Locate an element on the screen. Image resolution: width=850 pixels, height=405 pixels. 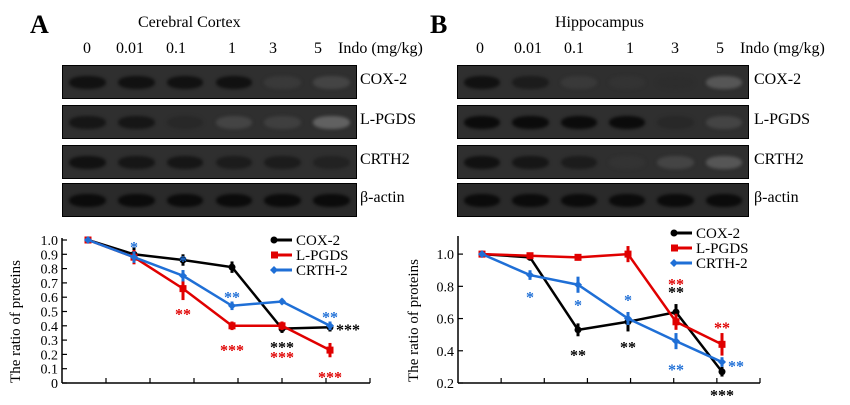
y-tick-label: 0.7 is located at coordinates (50, 284).